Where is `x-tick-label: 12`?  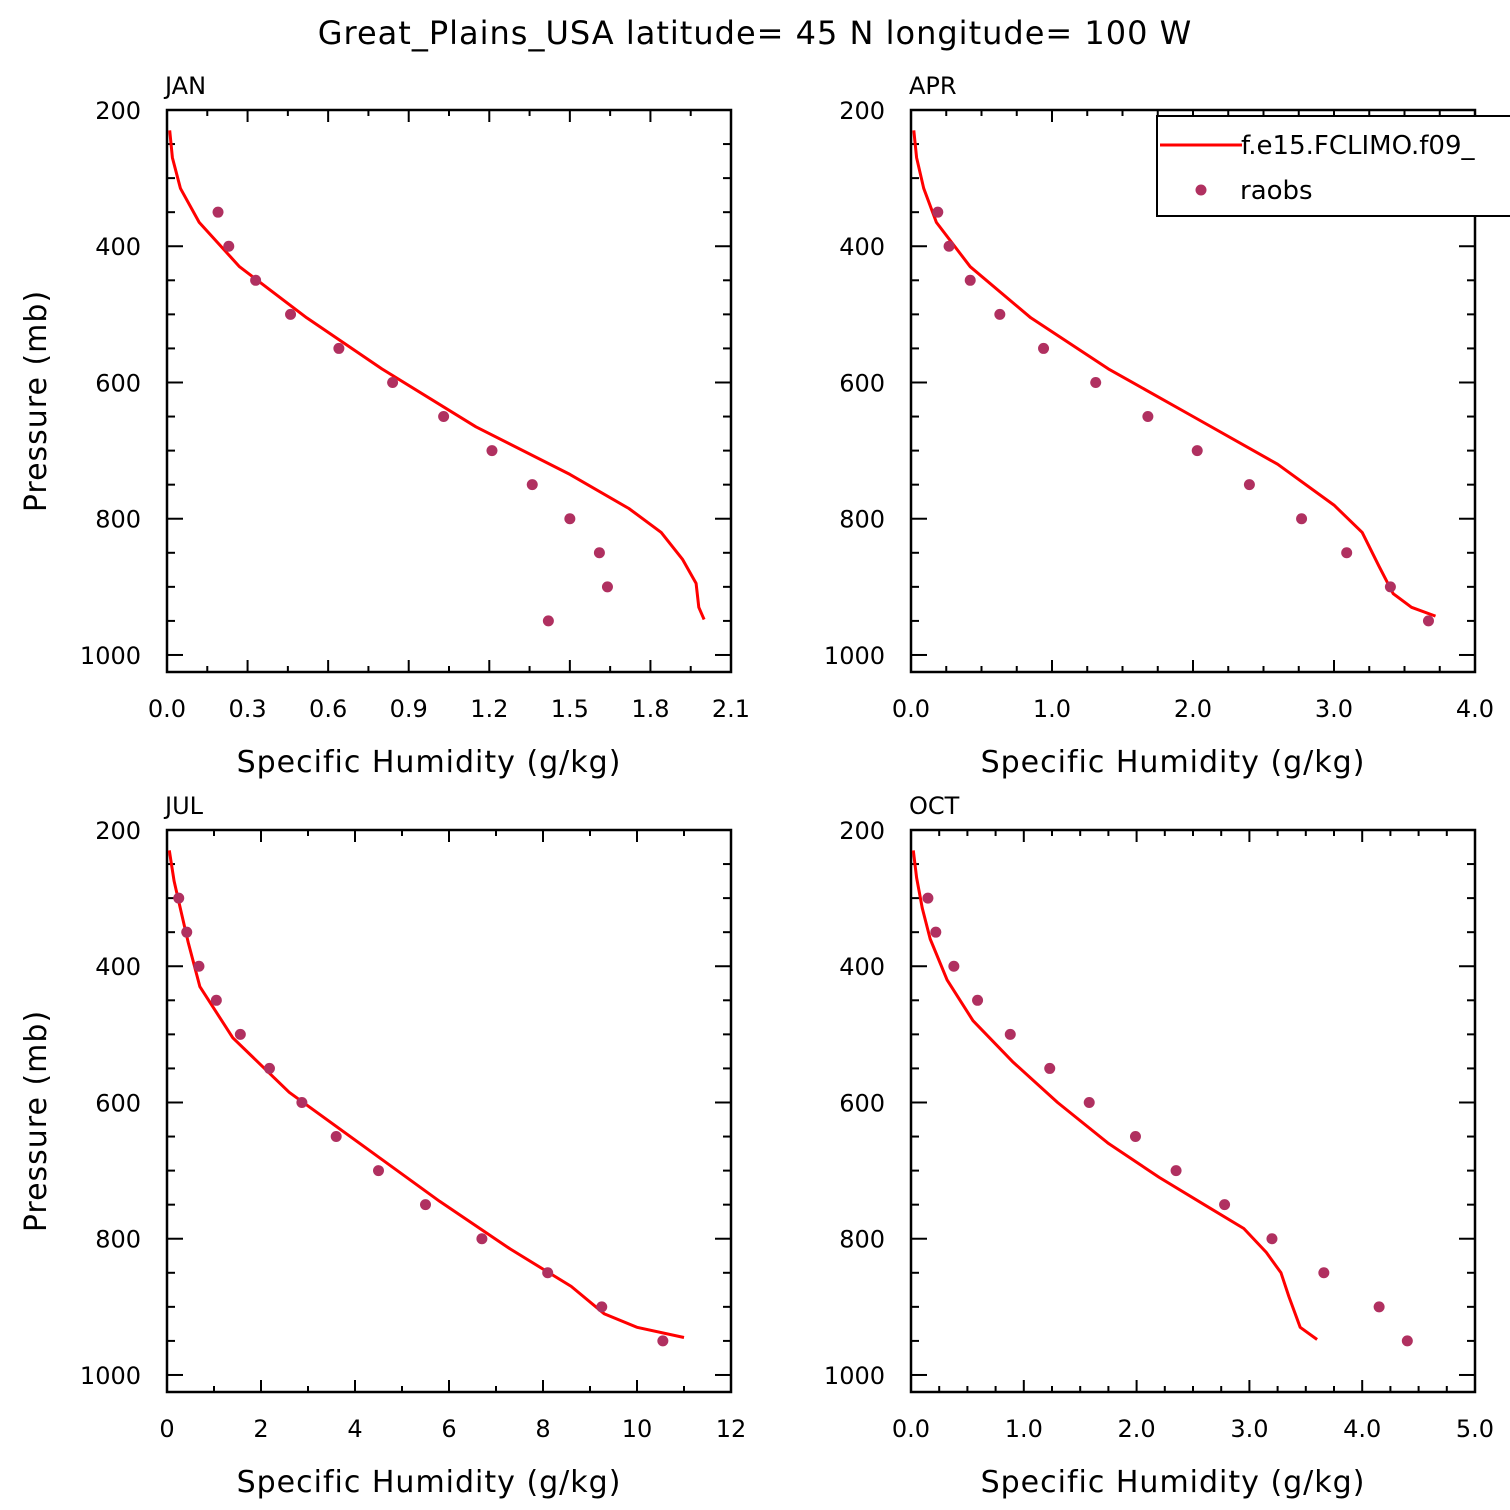
x-tick-label: 12 is located at coordinates (731, 1429).